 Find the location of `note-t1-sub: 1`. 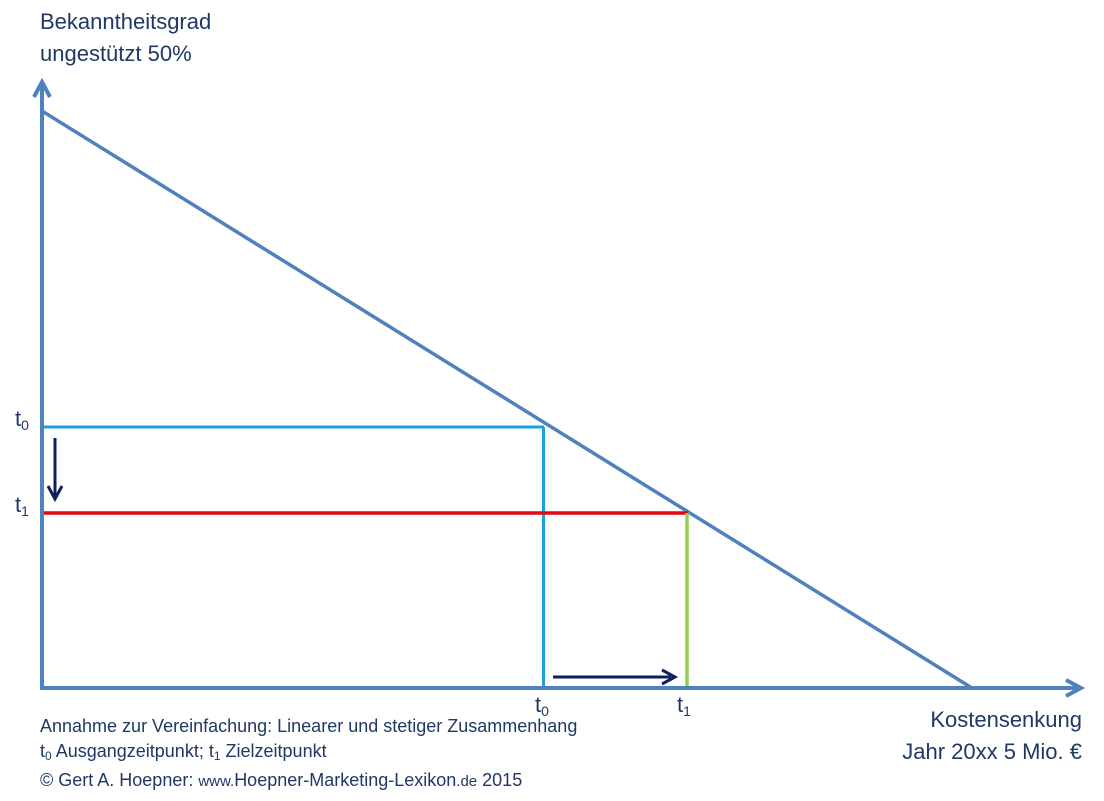

note-t1-sub: 1 is located at coordinates (217, 755).